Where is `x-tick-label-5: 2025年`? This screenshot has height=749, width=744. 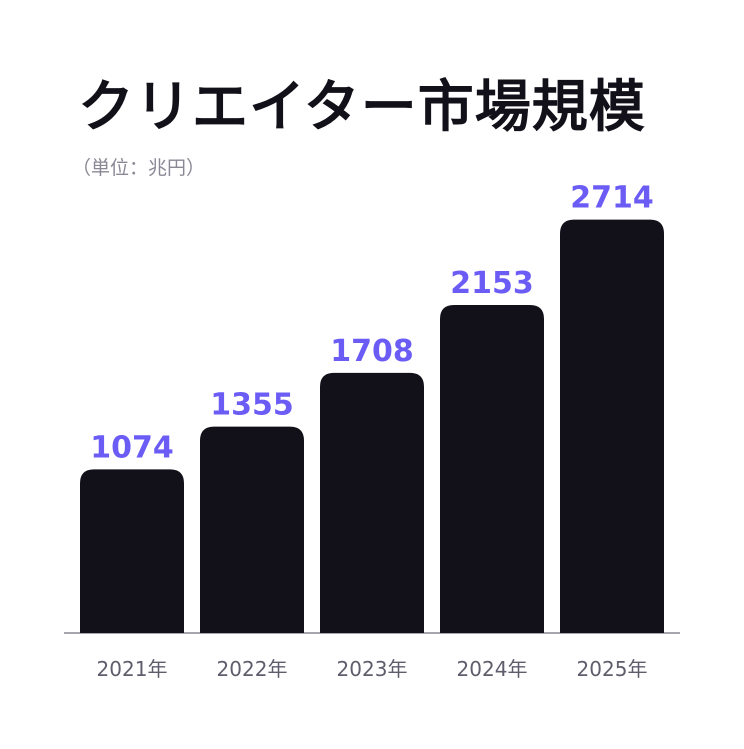 x-tick-label-5: 2025年 is located at coordinates (612, 669).